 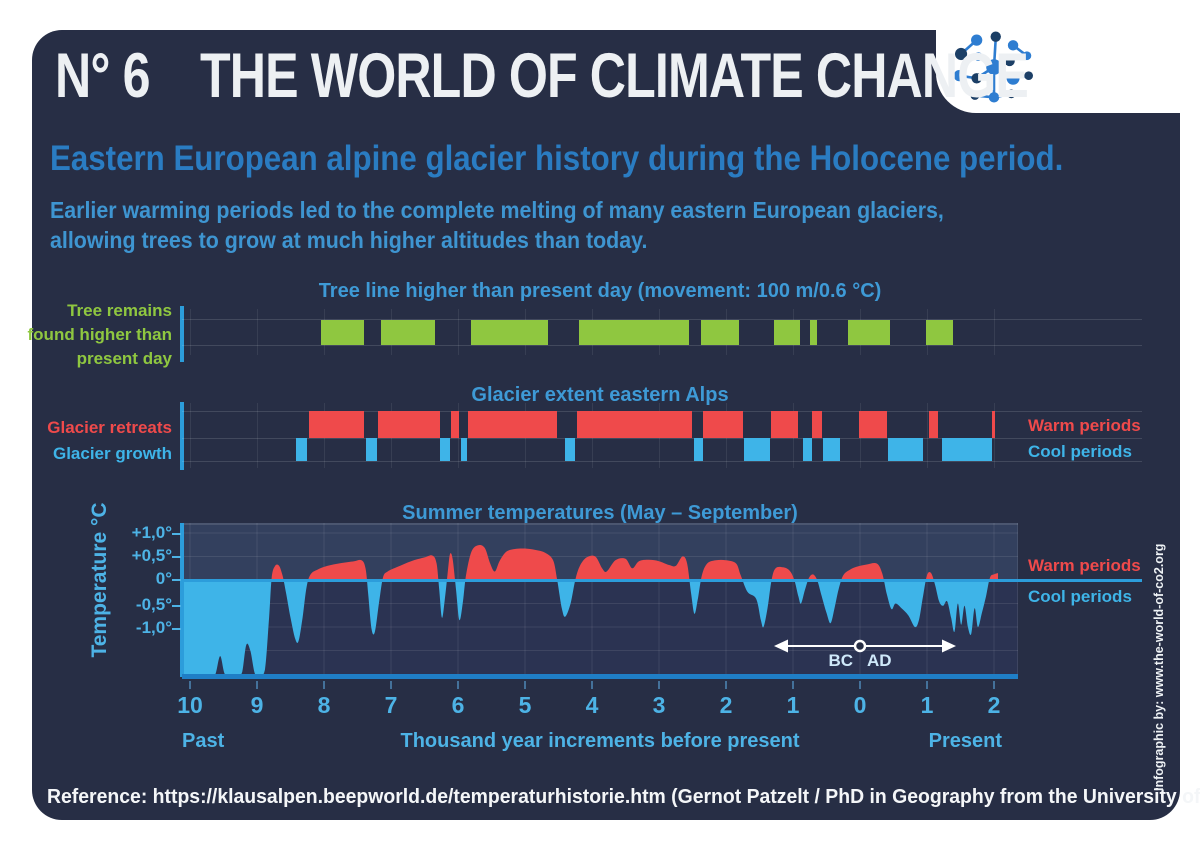 What do you see at coordinates (600, 600) in the screenshot?
I see `temperature-area-chart` at bounding box center [600, 600].